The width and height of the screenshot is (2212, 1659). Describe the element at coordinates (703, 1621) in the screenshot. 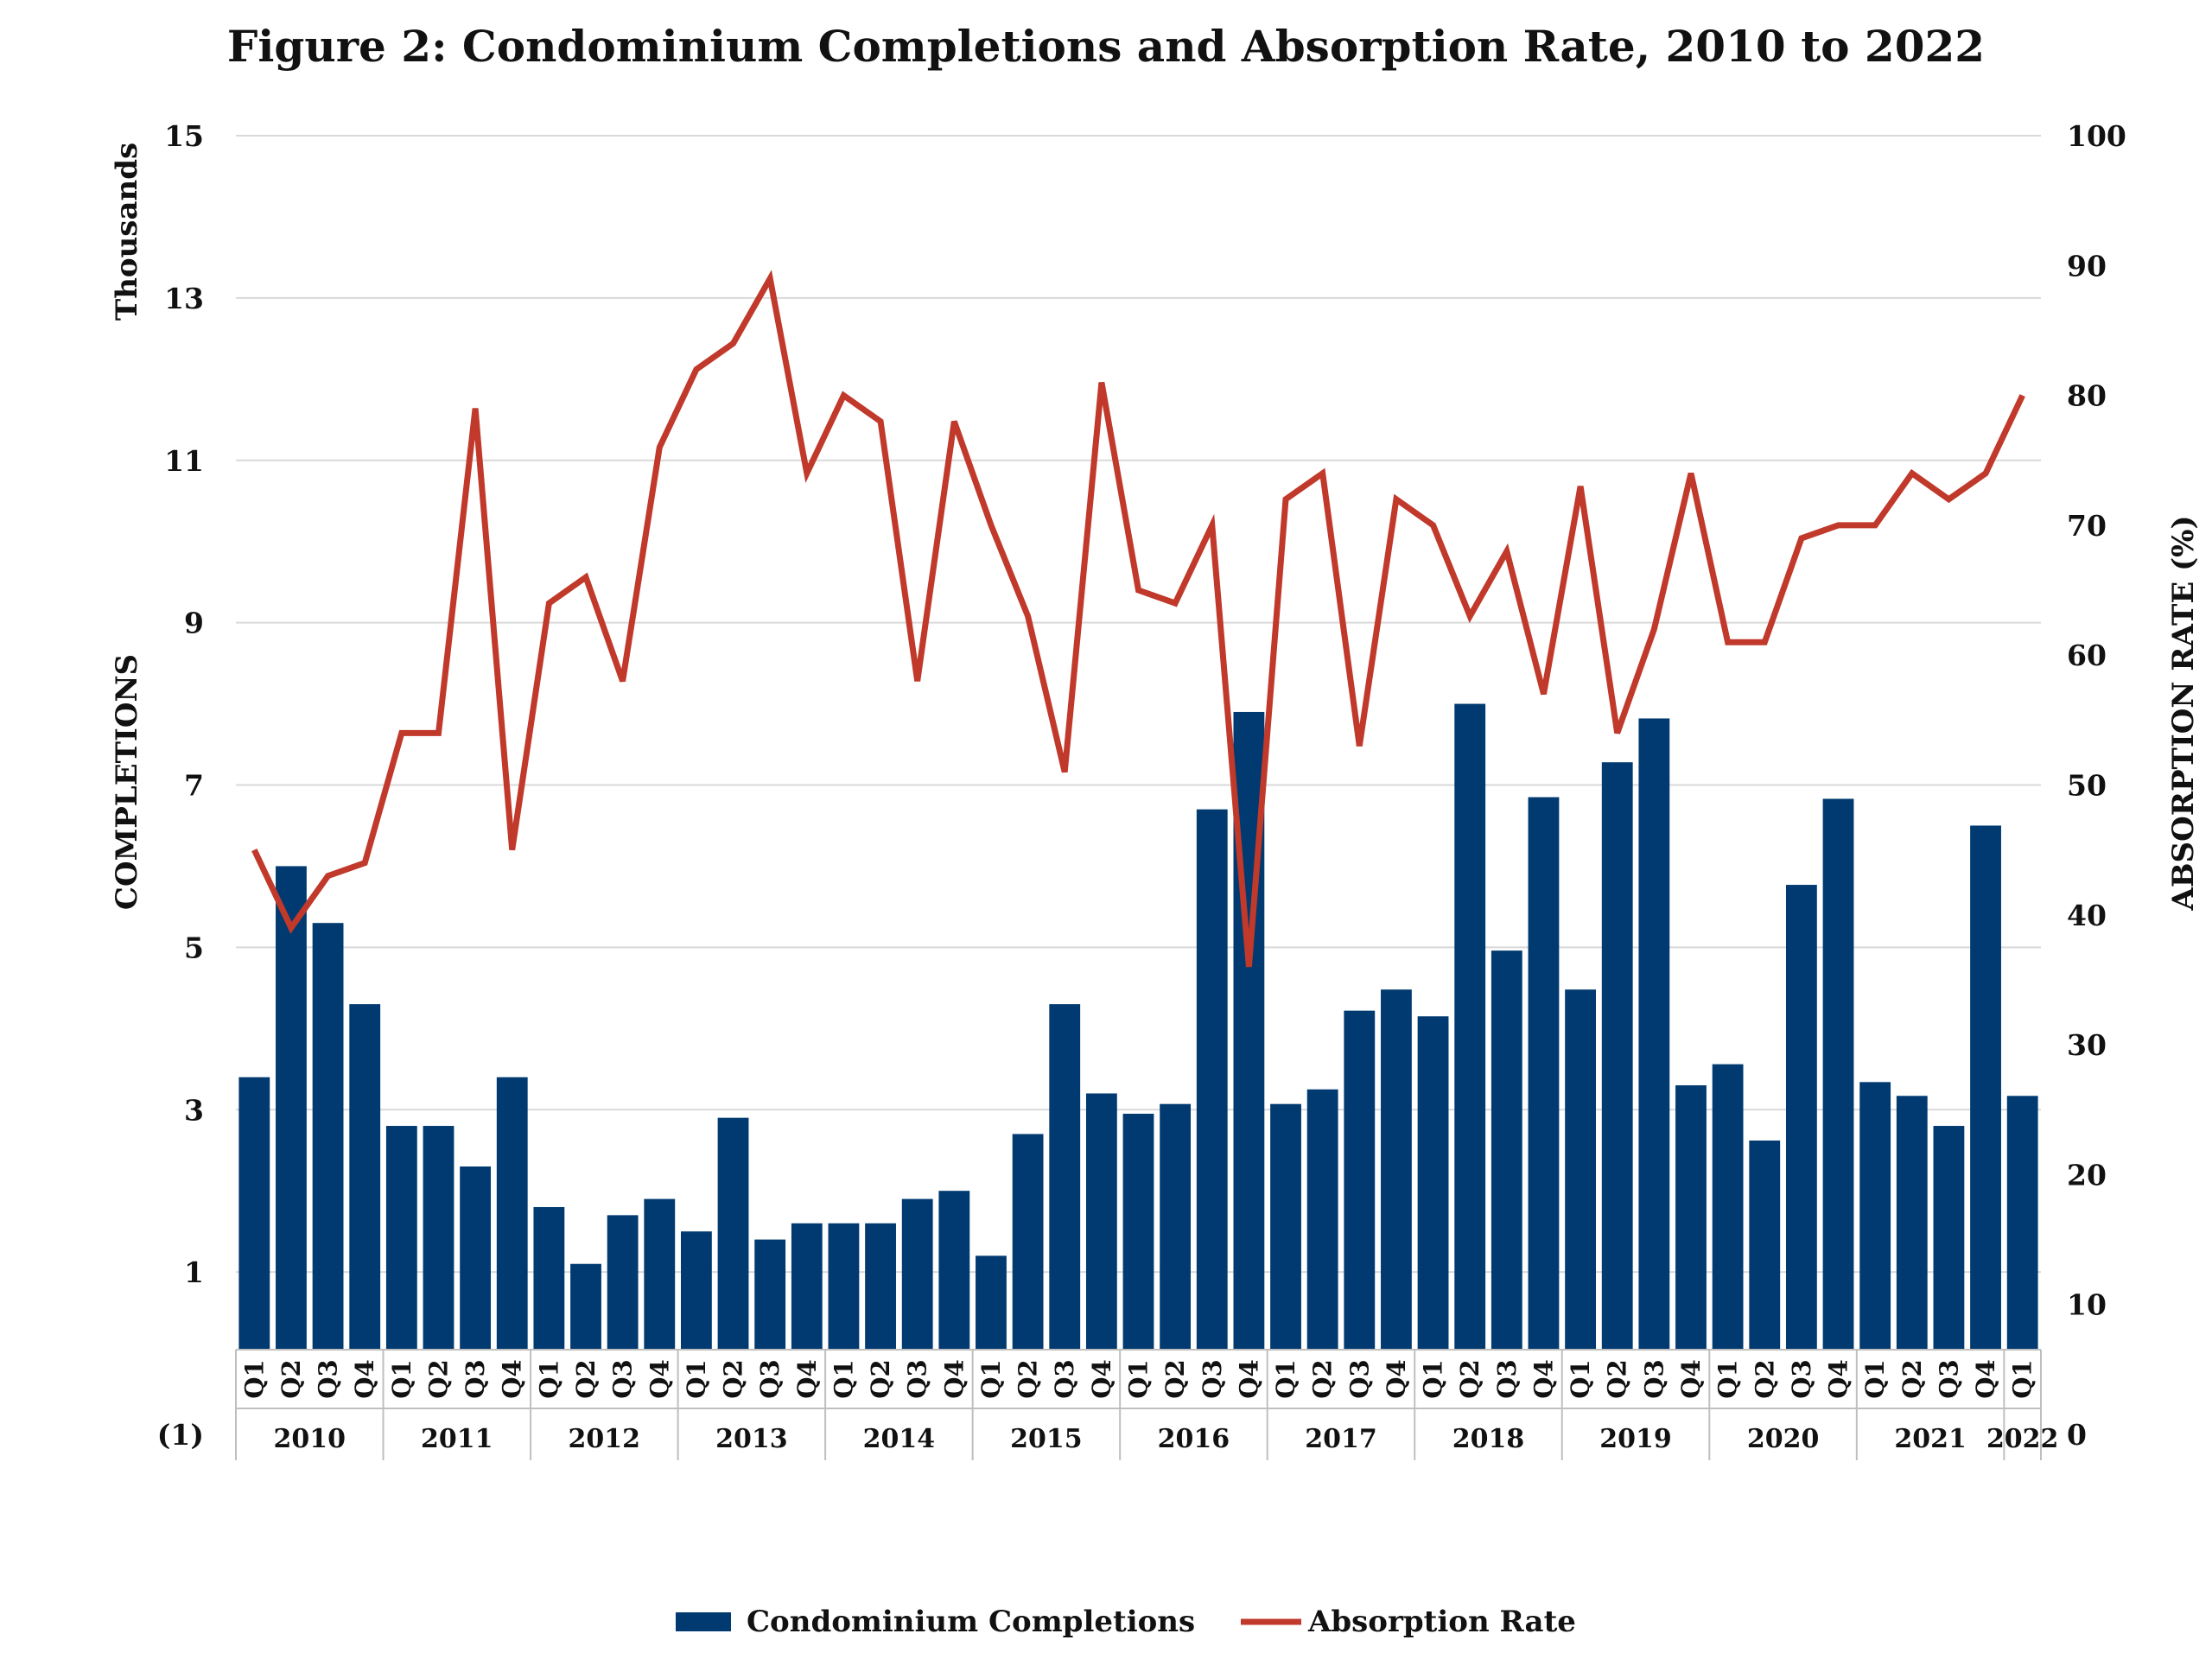

I see `legend-swatch-completions` at that location.